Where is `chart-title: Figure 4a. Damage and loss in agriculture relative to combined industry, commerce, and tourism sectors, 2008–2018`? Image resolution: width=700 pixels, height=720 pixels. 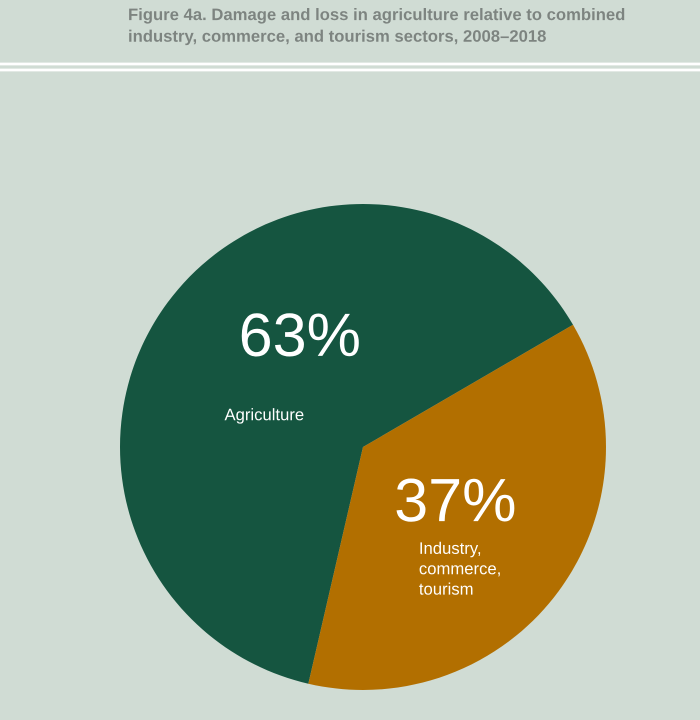 chart-title: Figure 4a. Damage and loss in agriculture relative to combined industry, commerce, and tourism sectors, 2008–2018 is located at coordinates (376, 27).